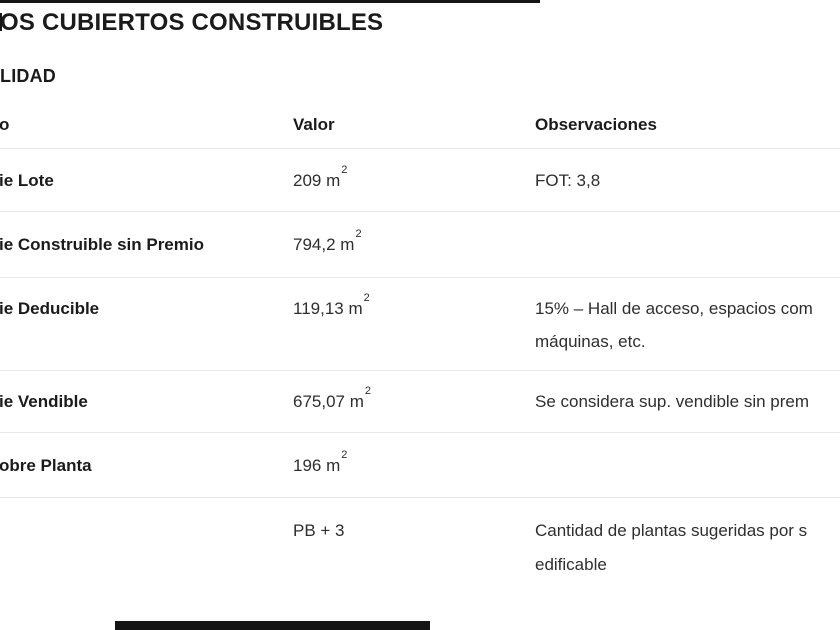 Image resolution: width=840 pixels, height=630 pixels. I want to click on observation-line-1: Cantidad de plantas sugeridas por s, so click(671, 530).